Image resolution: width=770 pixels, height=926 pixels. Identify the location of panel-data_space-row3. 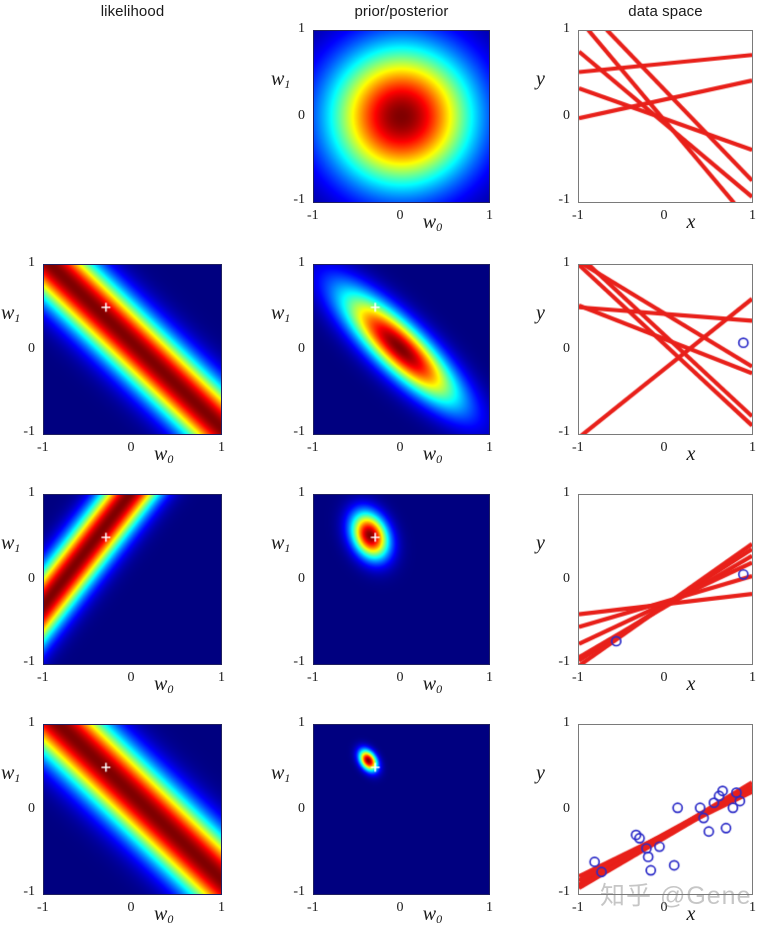
(665, 579).